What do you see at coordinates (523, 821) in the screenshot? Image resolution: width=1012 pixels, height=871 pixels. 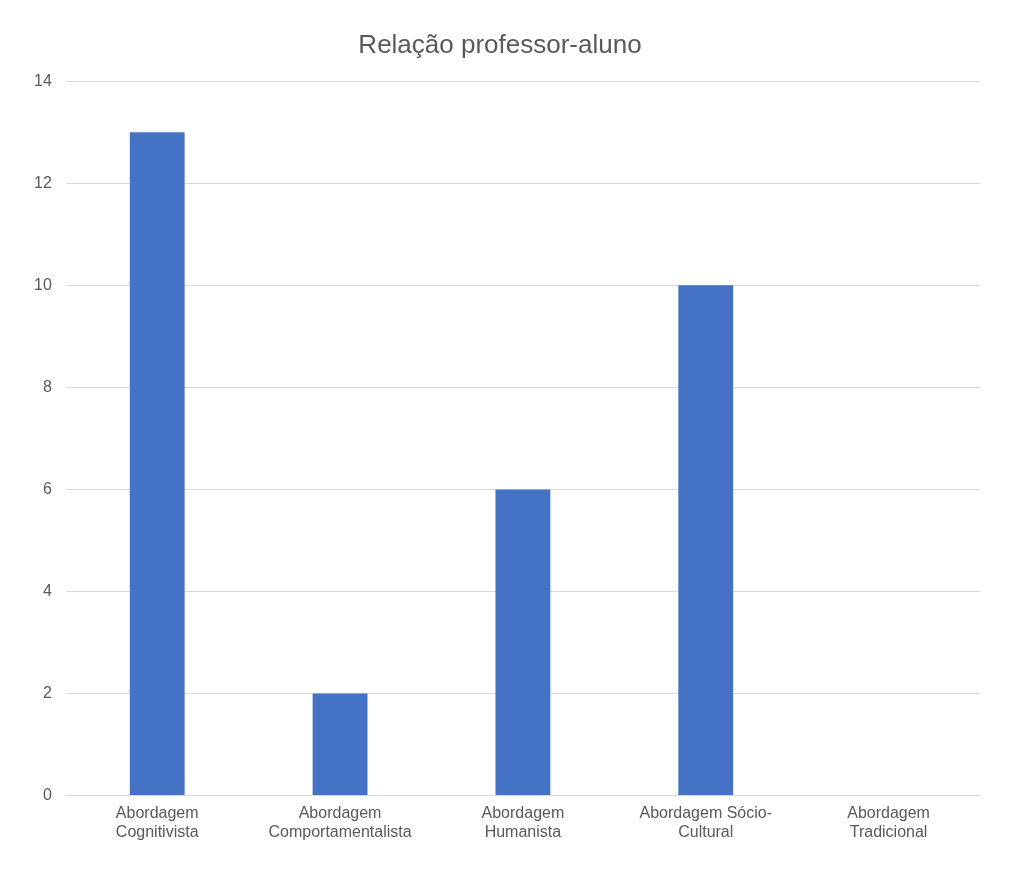 I see `x-tick-label: Abordagem Humanista` at bounding box center [523, 821].